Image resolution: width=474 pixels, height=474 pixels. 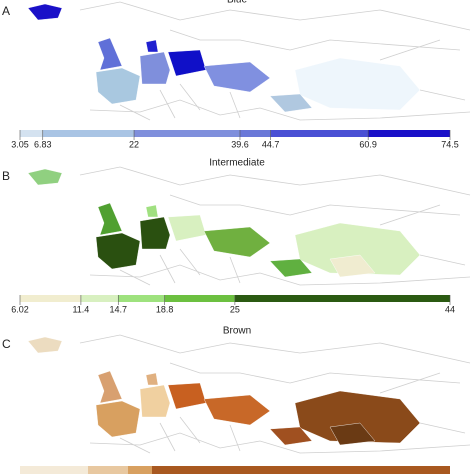 I want to click on colorbar-label: 25, so click(x=235, y=309).